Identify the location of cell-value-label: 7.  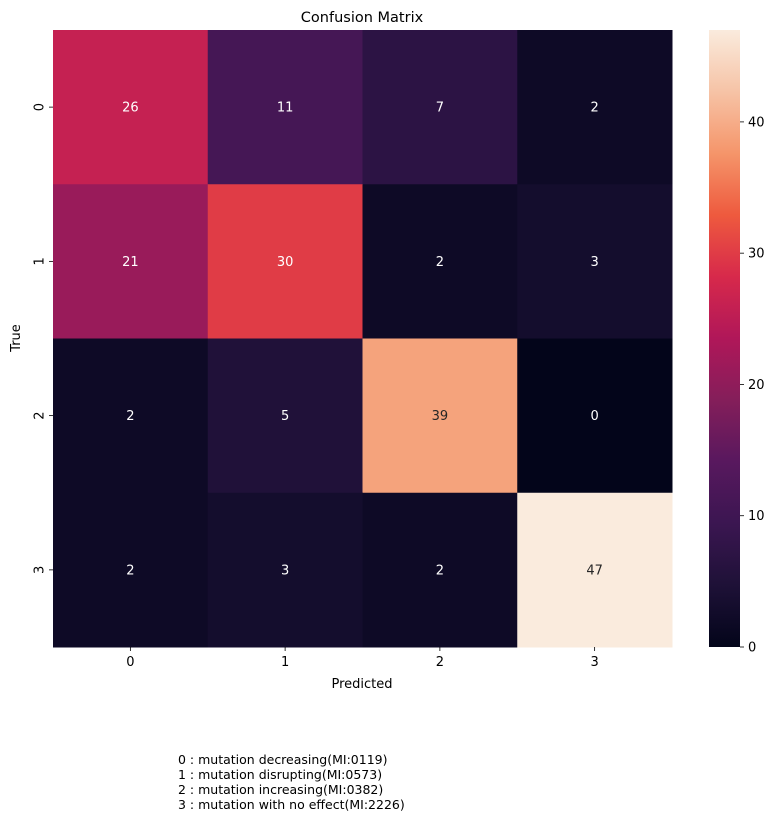
(440, 108).